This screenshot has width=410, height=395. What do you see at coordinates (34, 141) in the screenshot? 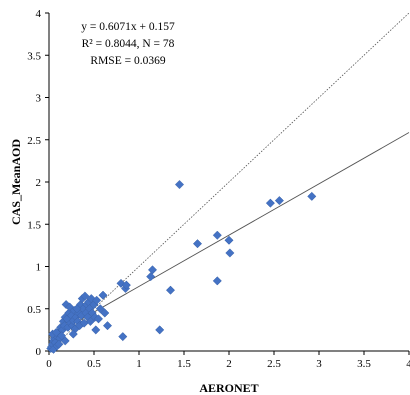
I see `y-tick-label: 2.5` at bounding box center [34, 141].